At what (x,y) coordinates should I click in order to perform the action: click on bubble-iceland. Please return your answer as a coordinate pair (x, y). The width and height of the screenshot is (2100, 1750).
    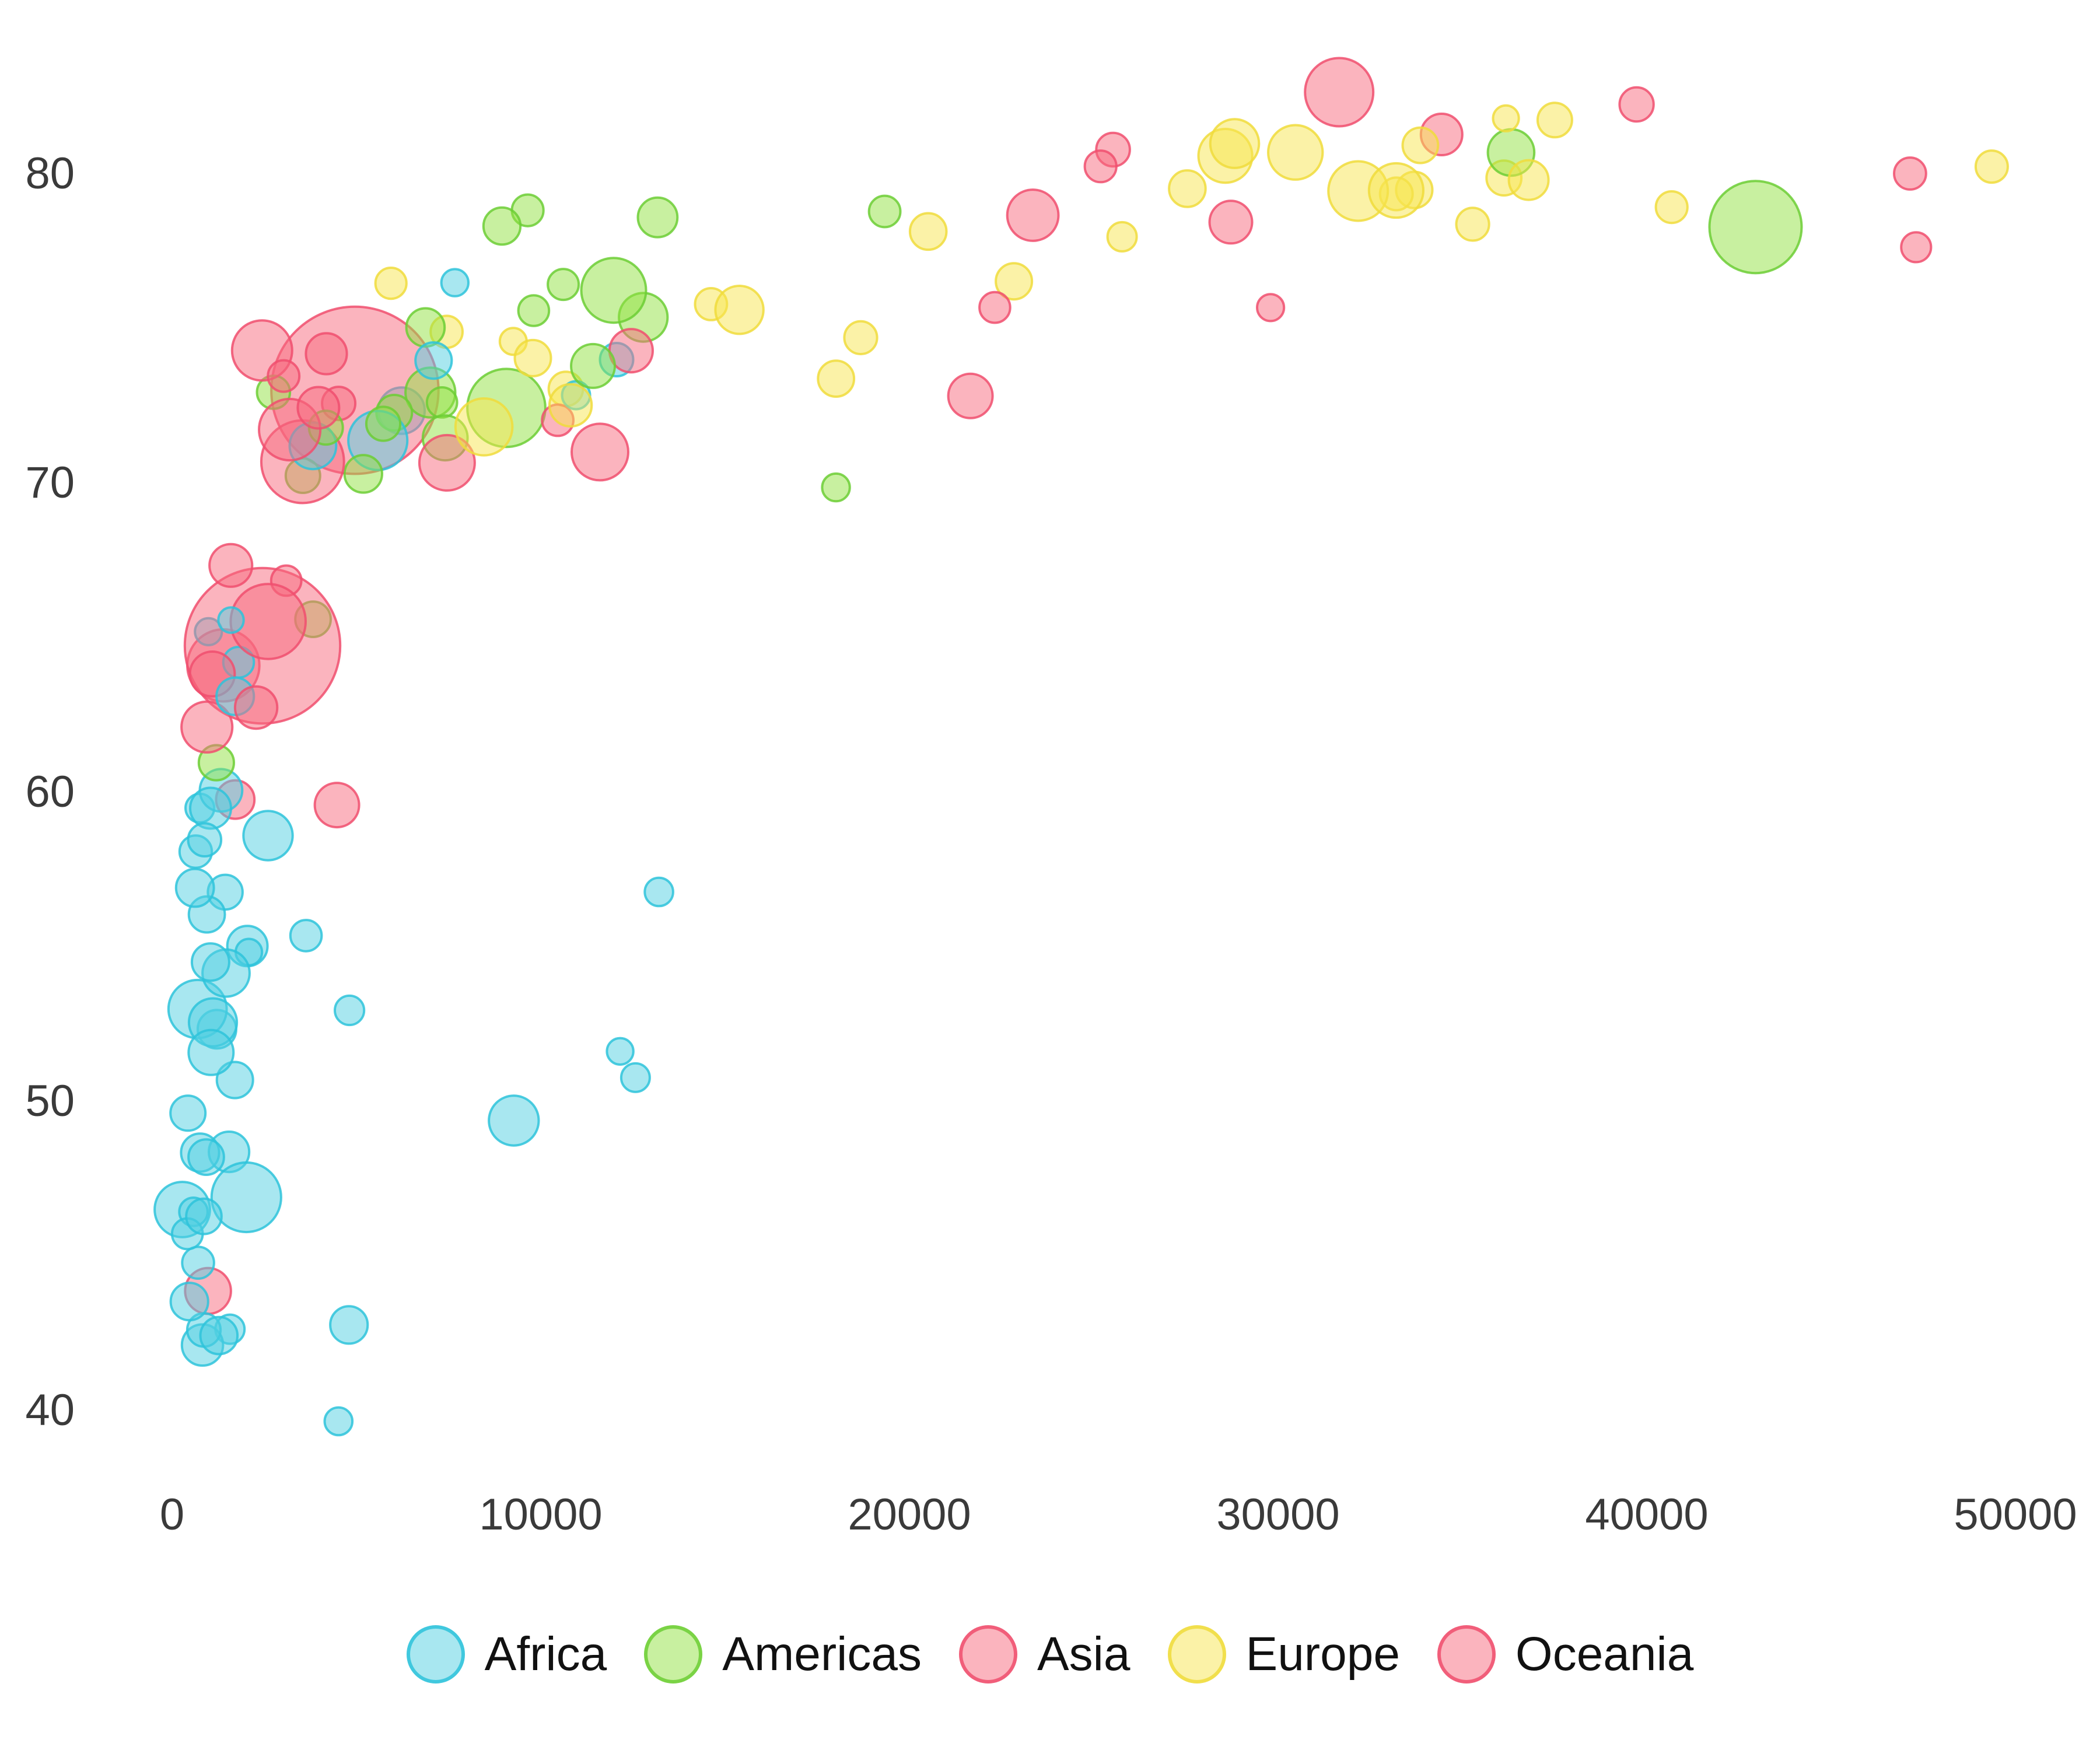
    Looking at the image, I should click on (1506, 118).